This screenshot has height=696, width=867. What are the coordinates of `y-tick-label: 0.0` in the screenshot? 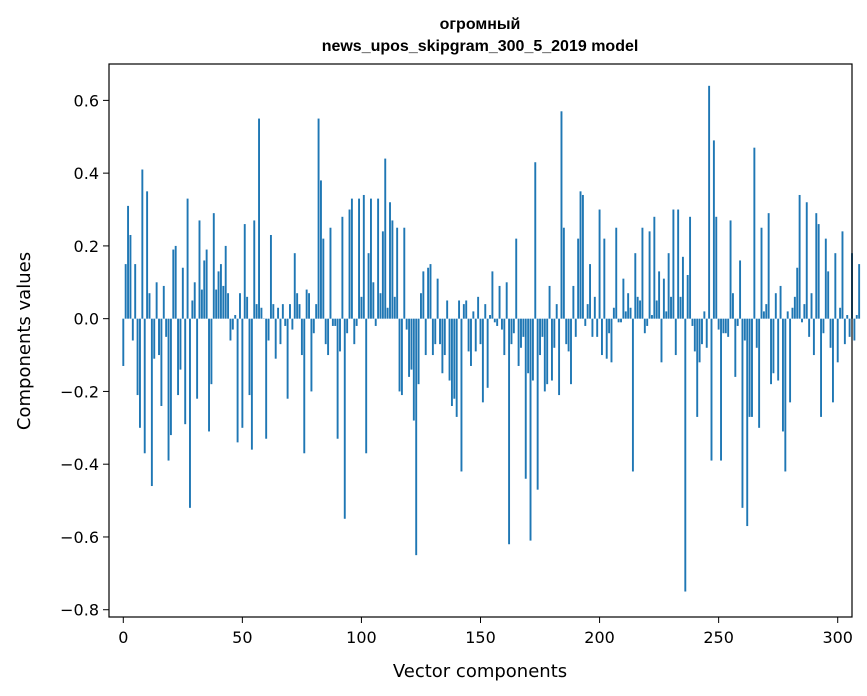 It's located at (86, 319).